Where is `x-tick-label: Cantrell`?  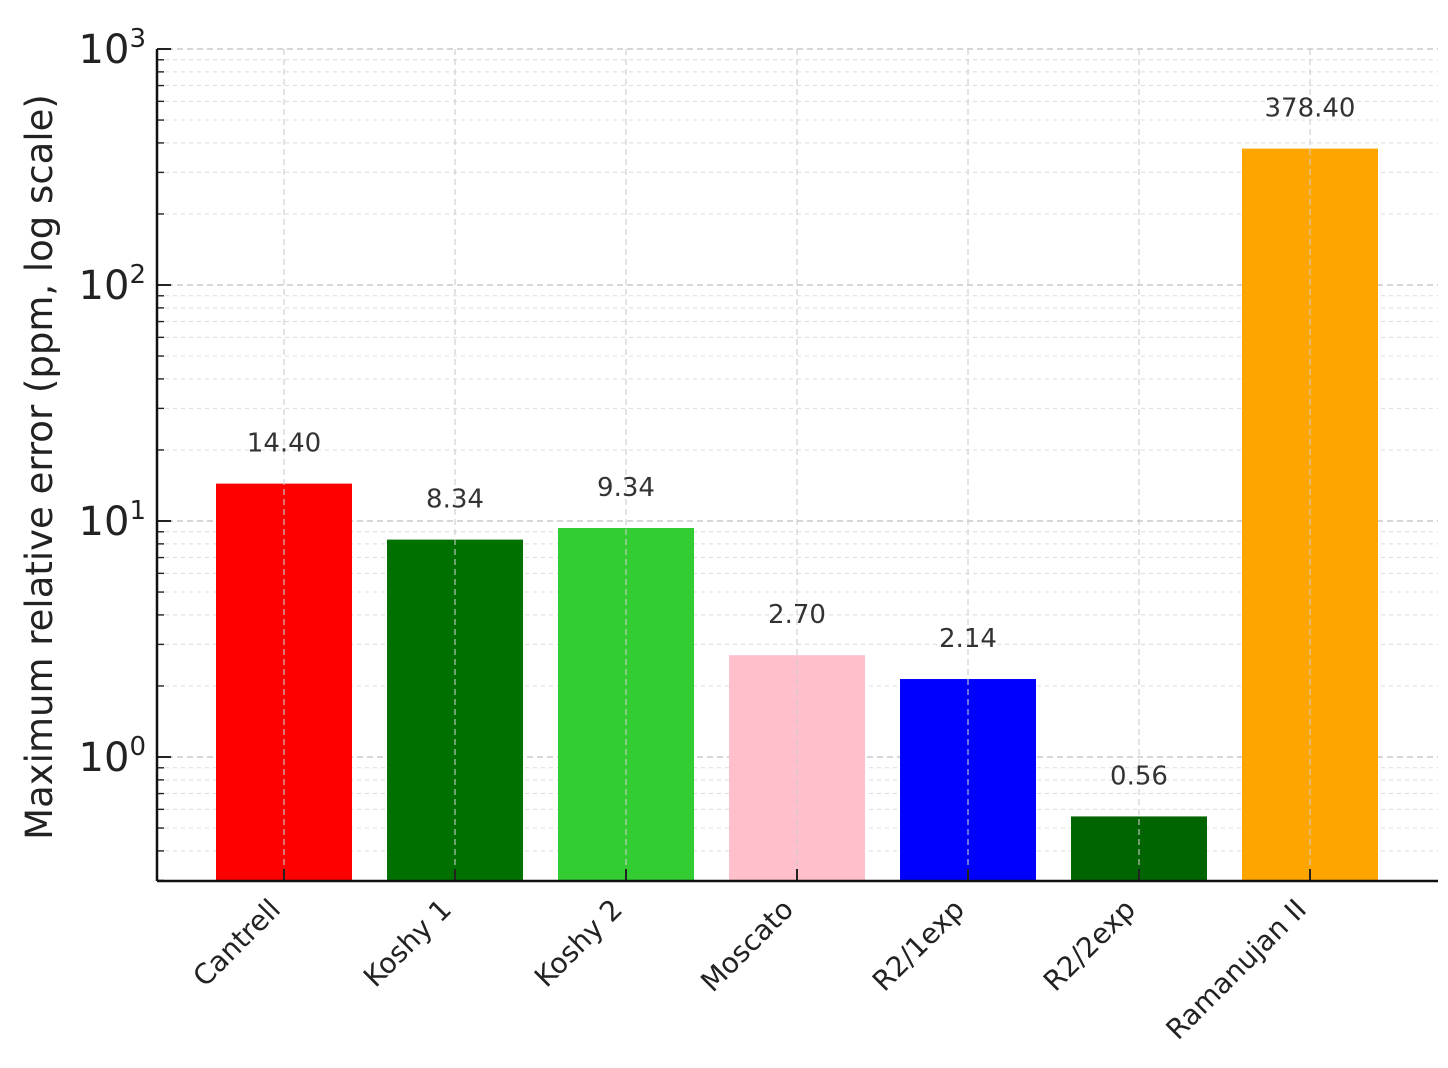 x-tick-label: Cantrell is located at coordinates (236, 943).